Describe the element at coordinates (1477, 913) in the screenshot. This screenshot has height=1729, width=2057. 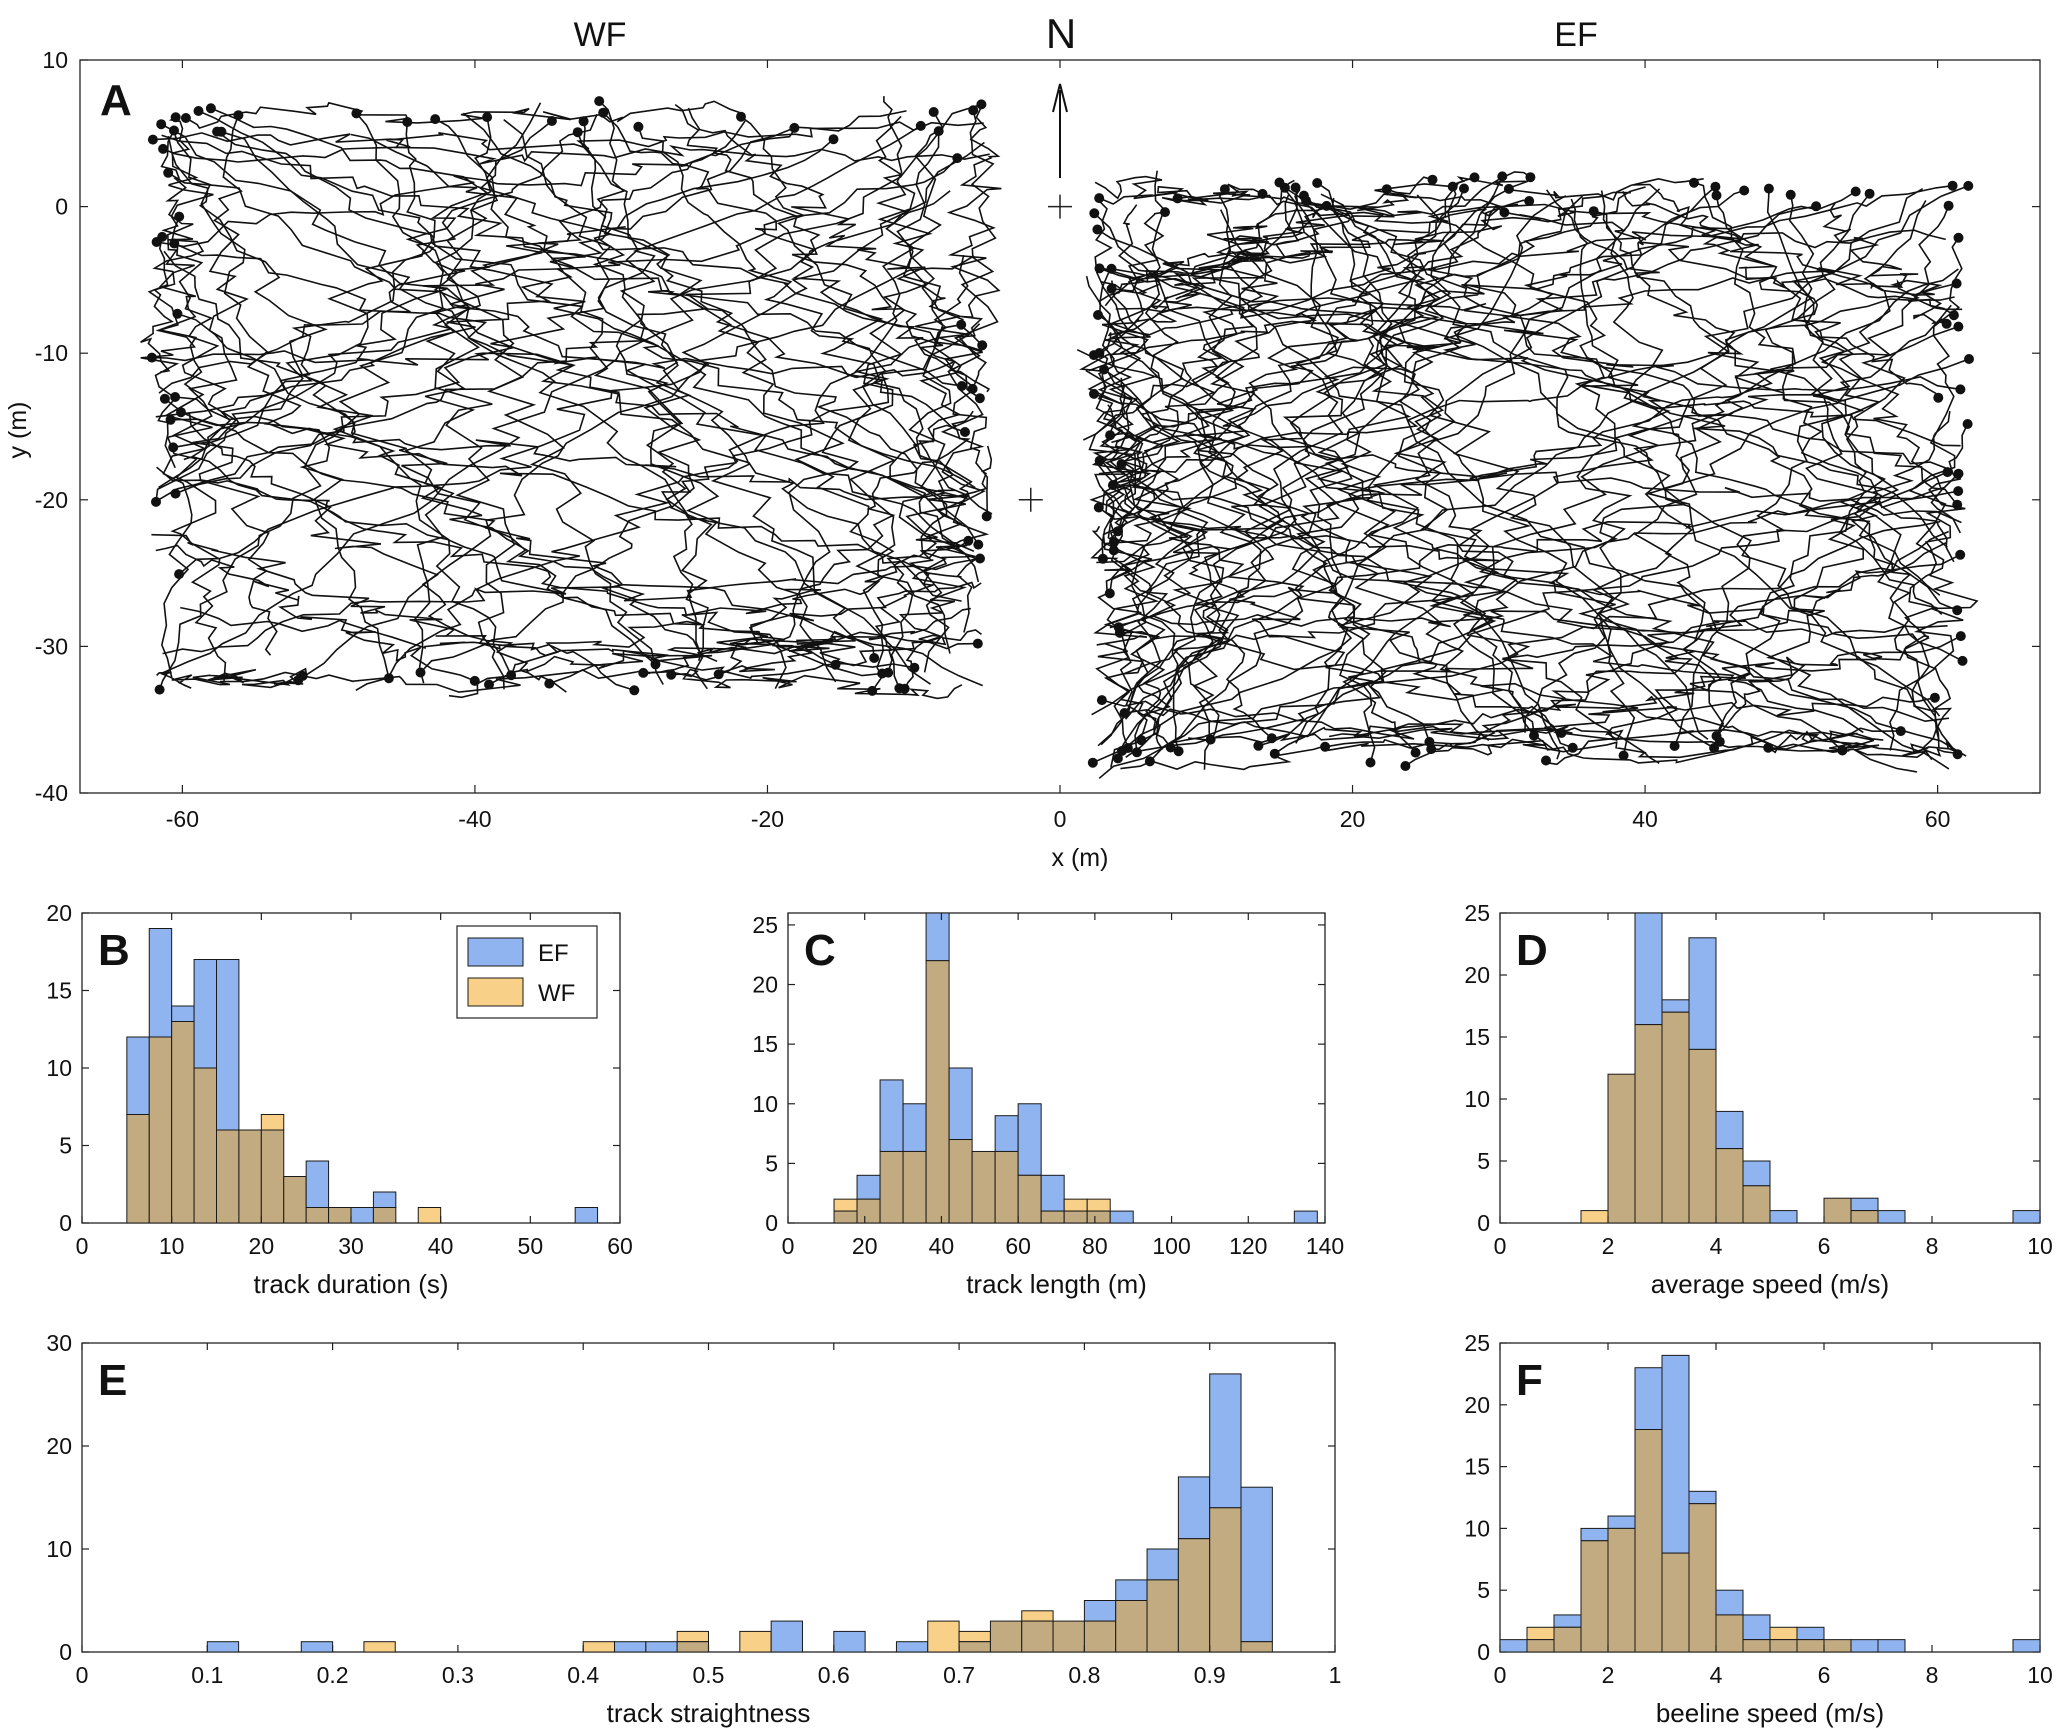
I see `y-tick-label: 25` at that location.